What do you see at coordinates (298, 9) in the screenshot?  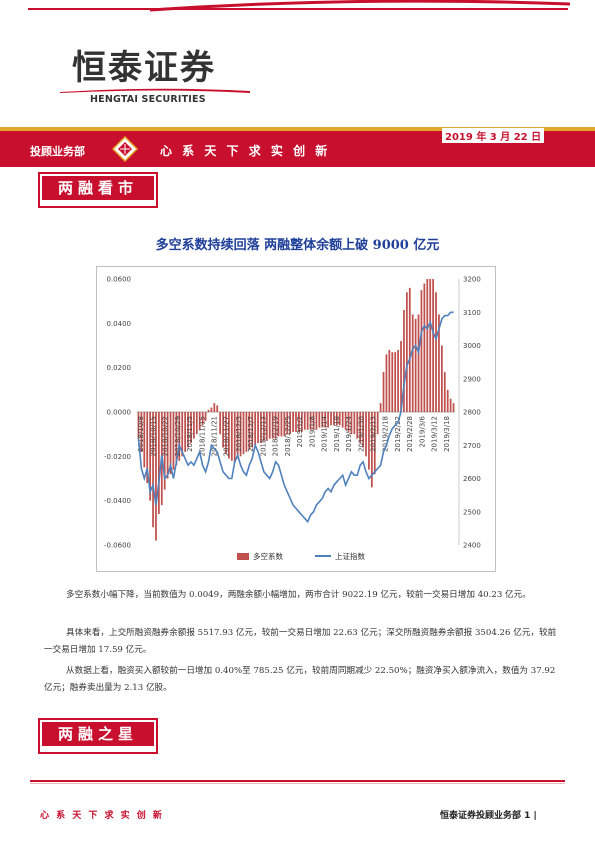 I see `header-top-rule` at bounding box center [298, 9].